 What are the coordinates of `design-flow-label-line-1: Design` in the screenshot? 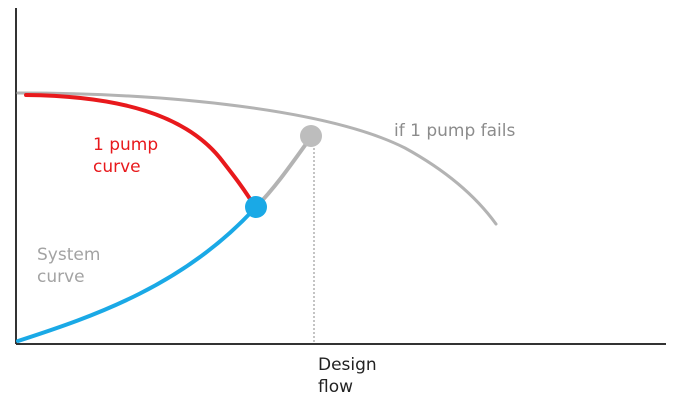 It's located at (347, 365).